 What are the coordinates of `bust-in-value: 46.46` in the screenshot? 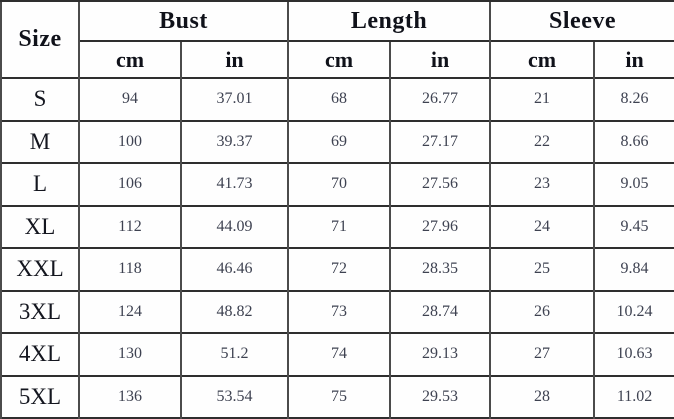 It's located at (234, 269).